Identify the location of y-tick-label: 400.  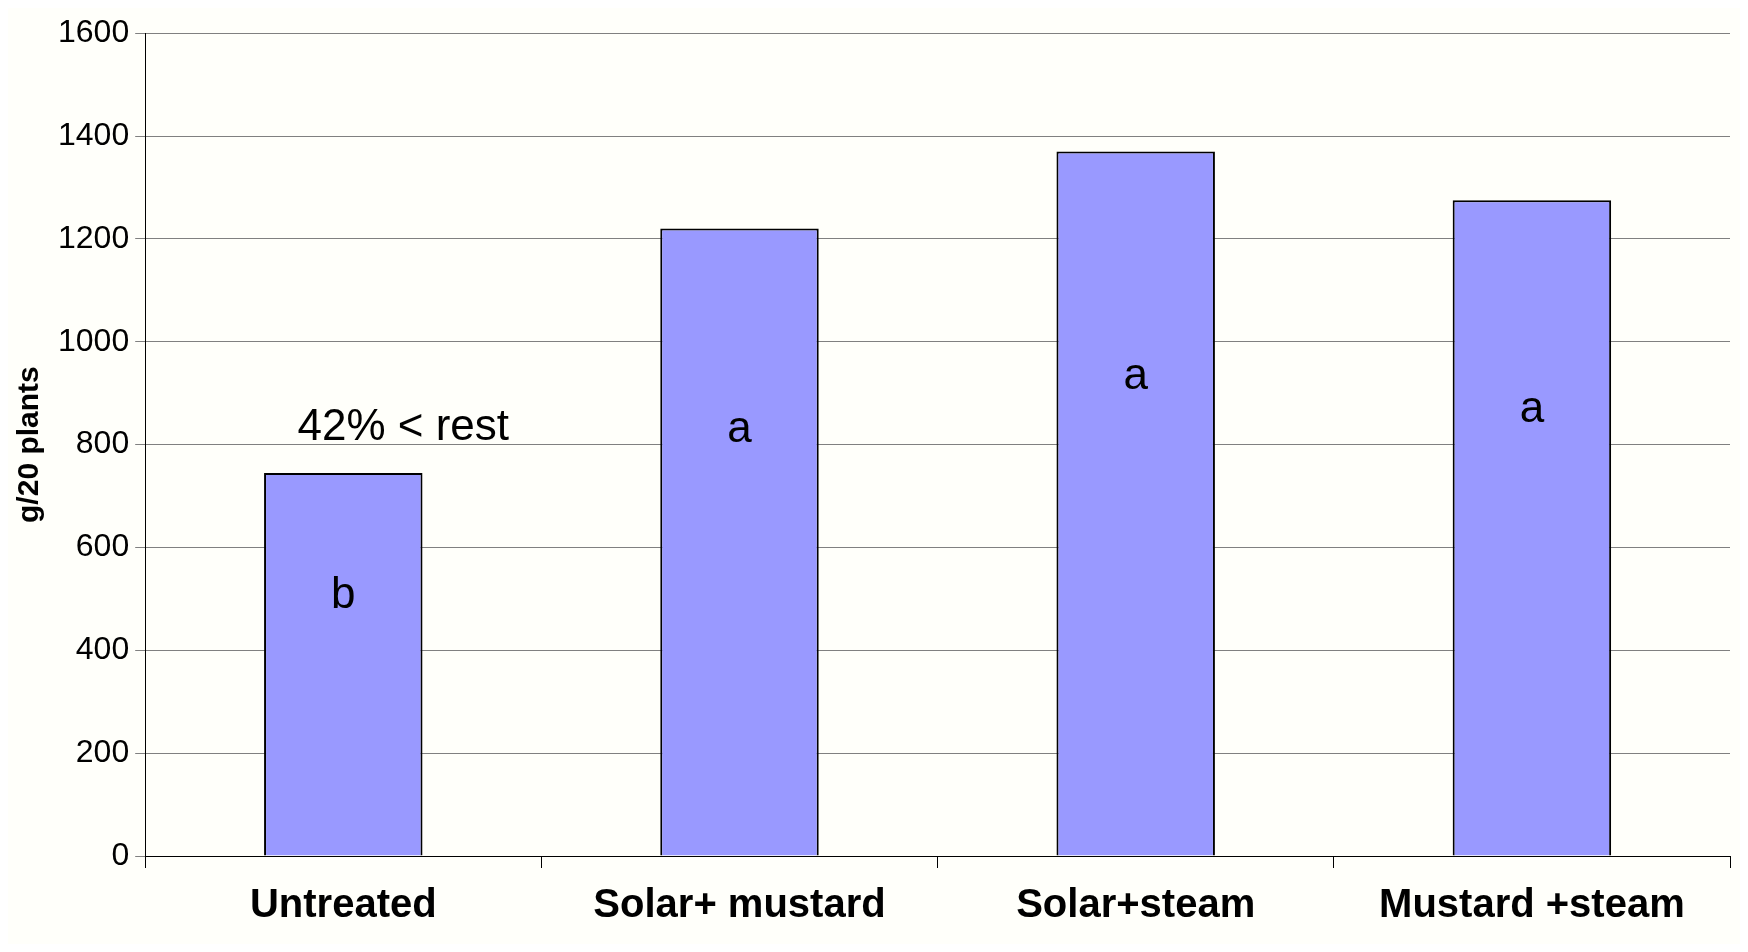
(102, 648).